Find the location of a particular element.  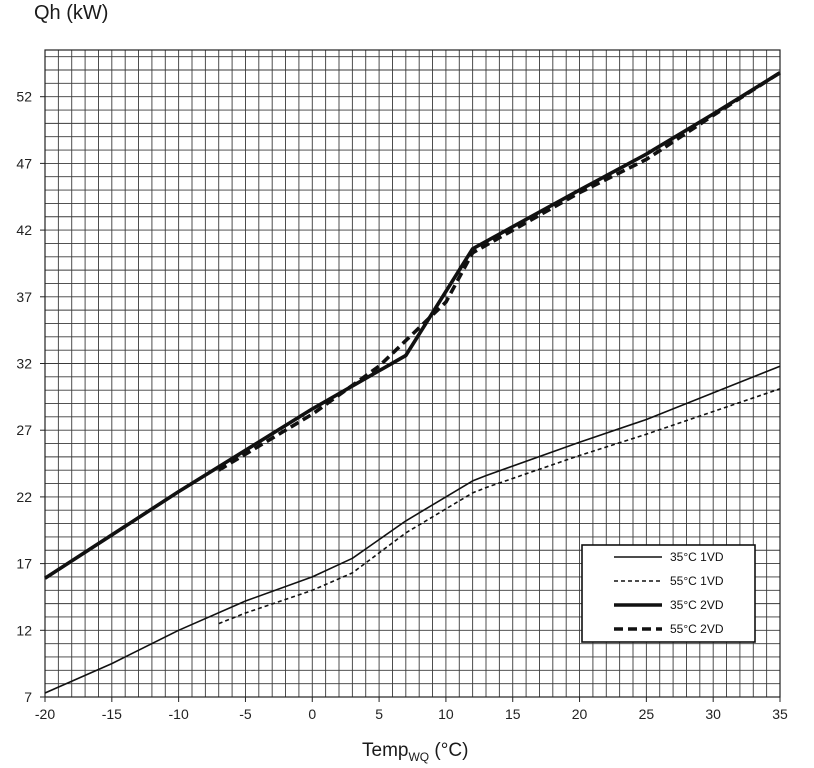

x-tick-label: 25 is located at coordinates (647, 714).